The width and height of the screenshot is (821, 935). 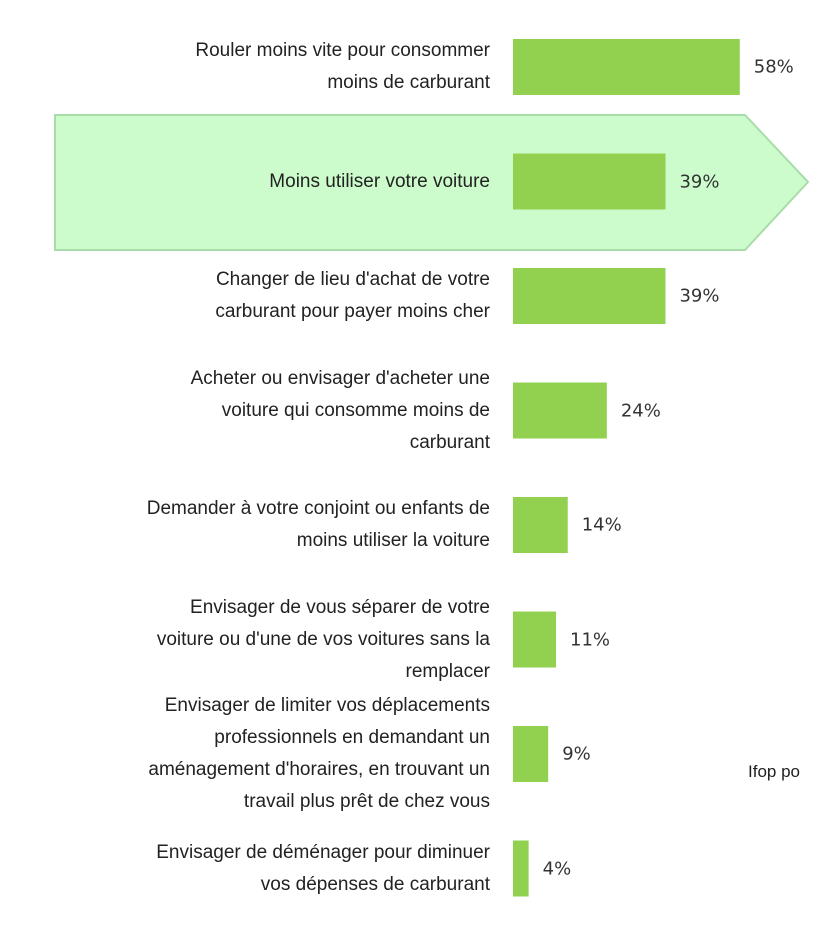 What do you see at coordinates (379, 181) in the screenshot?
I see `category-label: Moins utiliser votre voiture` at bounding box center [379, 181].